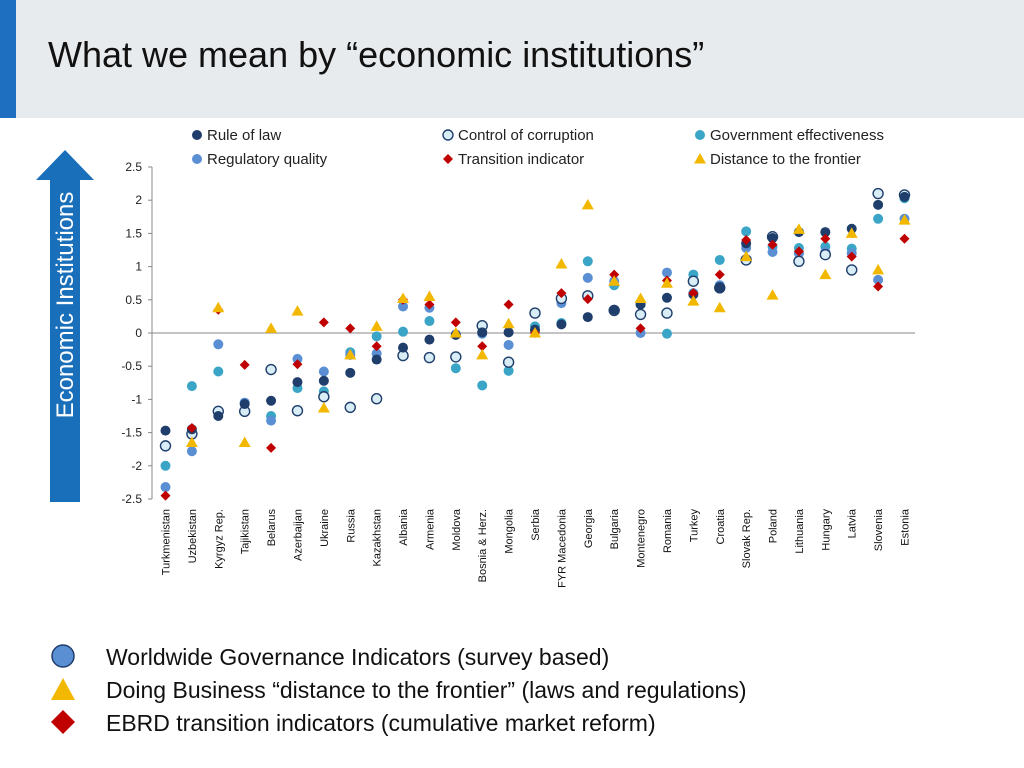  What do you see at coordinates (457, 529) in the screenshot?
I see `category-label: Moldova` at bounding box center [457, 529].